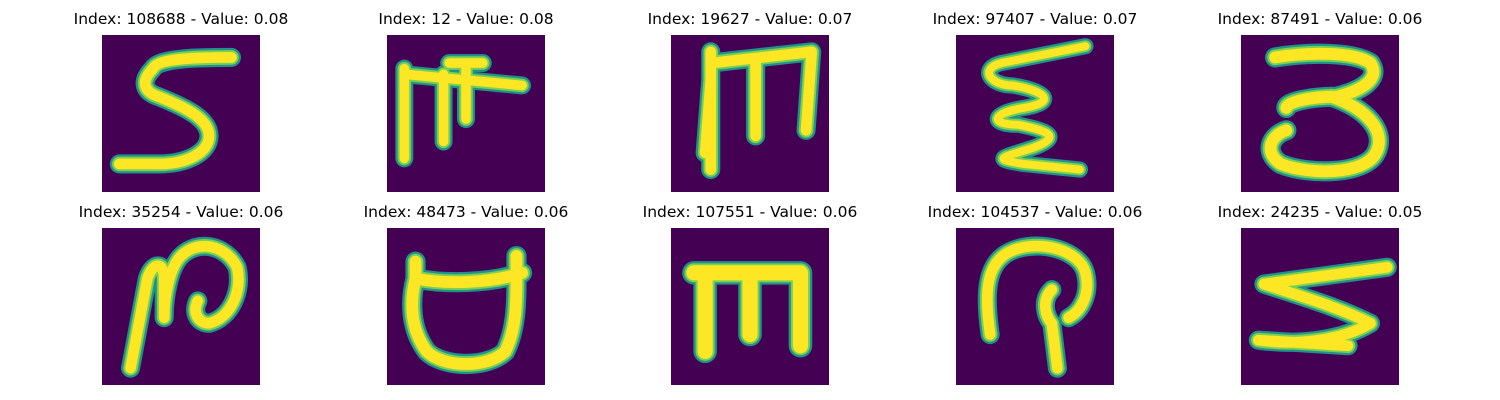 The width and height of the screenshot is (1500, 400). Describe the element at coordinates (1037, 108) in the screenshot. I see `zigzag-glyph` at that location.